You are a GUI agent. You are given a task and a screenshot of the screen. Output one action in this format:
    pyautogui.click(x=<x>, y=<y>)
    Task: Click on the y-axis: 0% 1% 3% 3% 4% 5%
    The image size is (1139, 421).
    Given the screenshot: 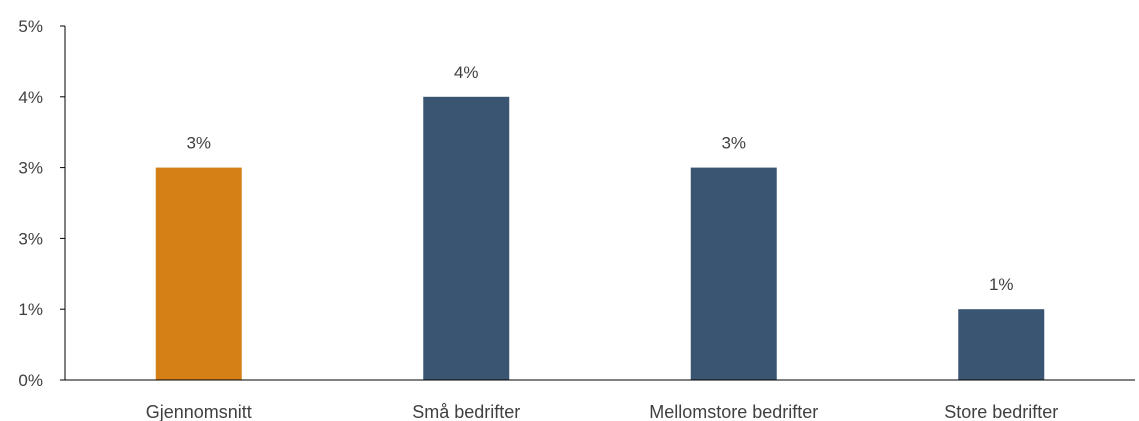 What is the action you would take?
    pyautogui.click(x=42, y=203)
    